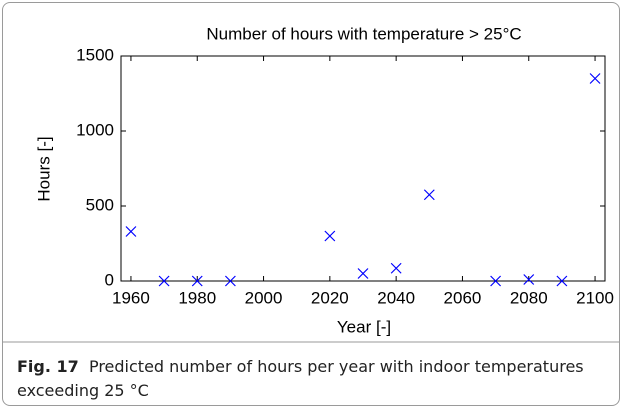  What do you see at coordinates (330, 297) in the screenshot?
I see `x-tick-label: 2020` at bounding box center [330, 297].